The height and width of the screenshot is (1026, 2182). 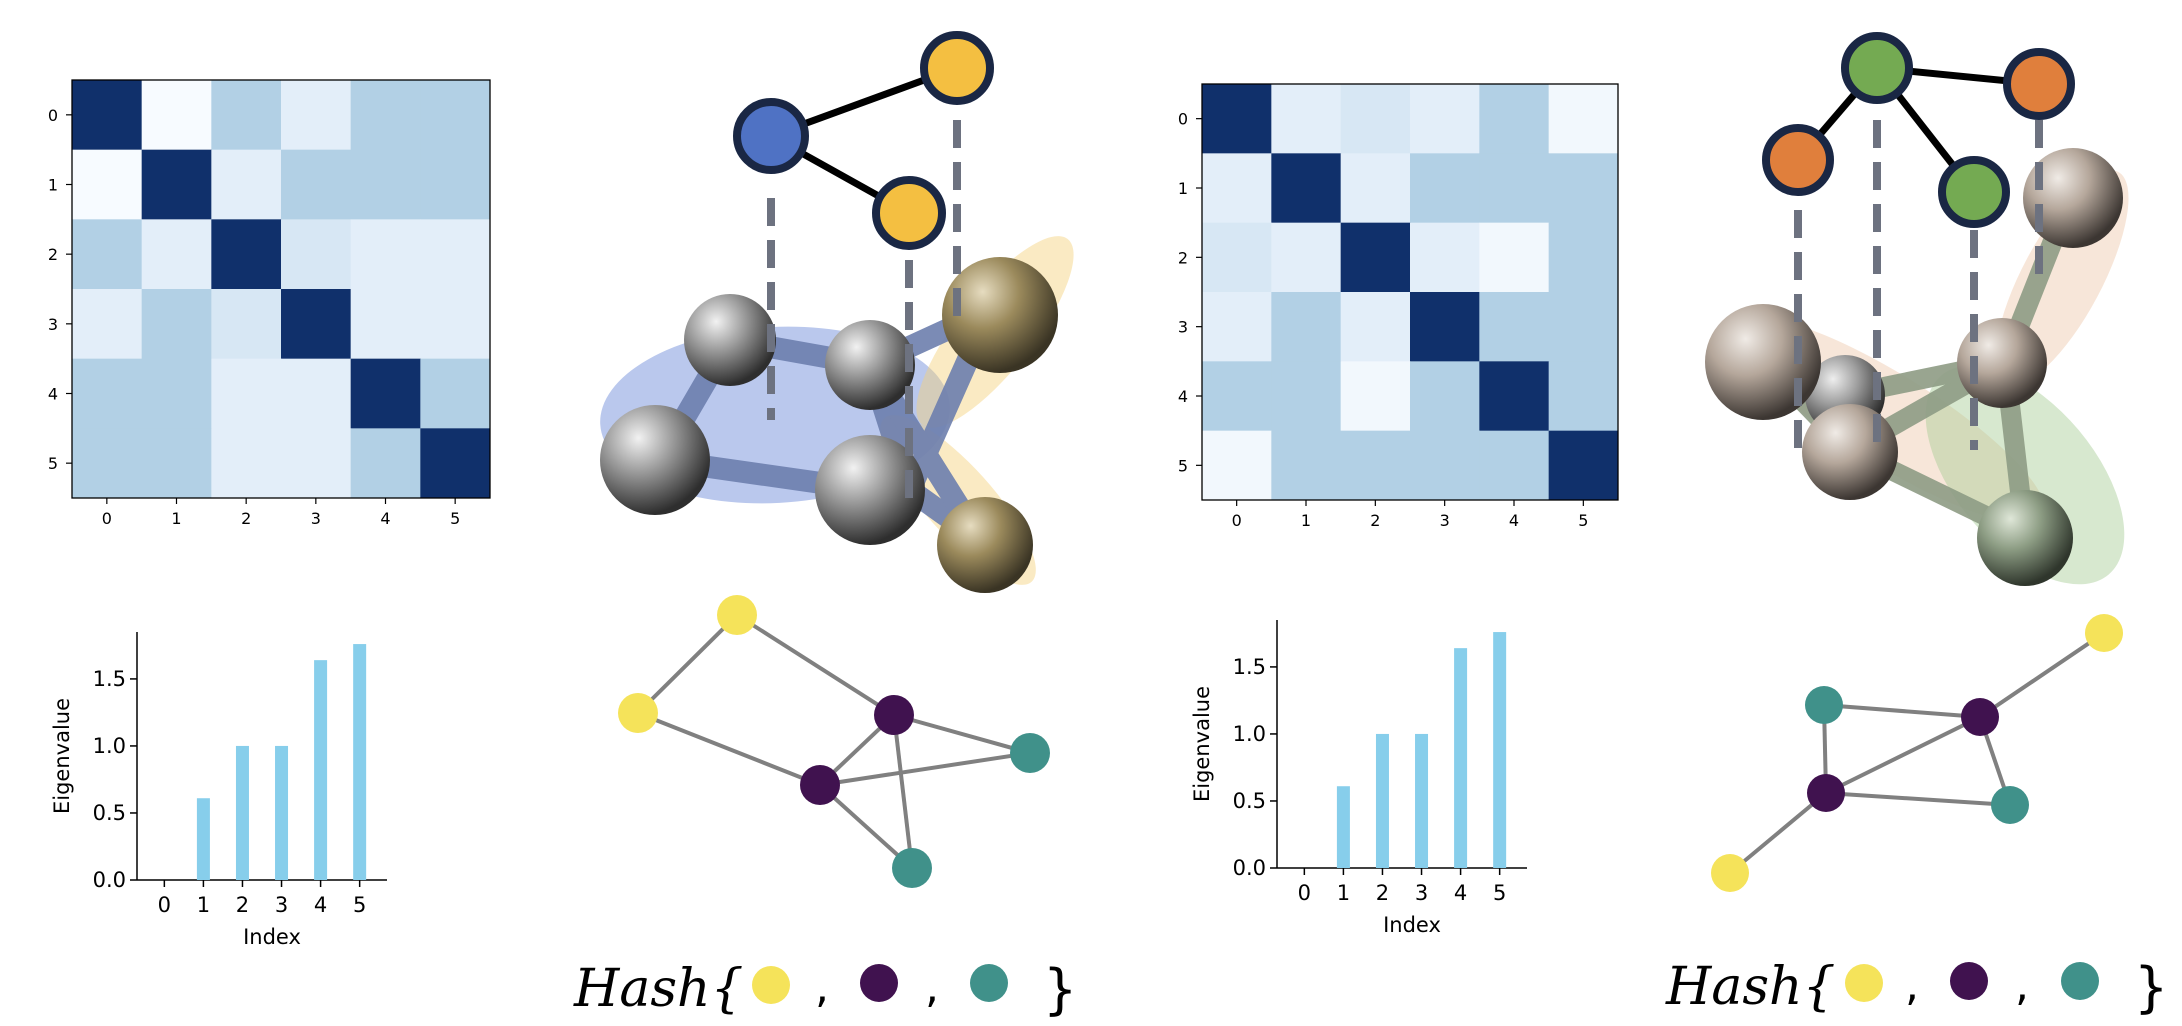 What do you see at coordinates (53, 185) in the screenshot?
I see `y-tick-label: 1` at bounding box center [53, 185].